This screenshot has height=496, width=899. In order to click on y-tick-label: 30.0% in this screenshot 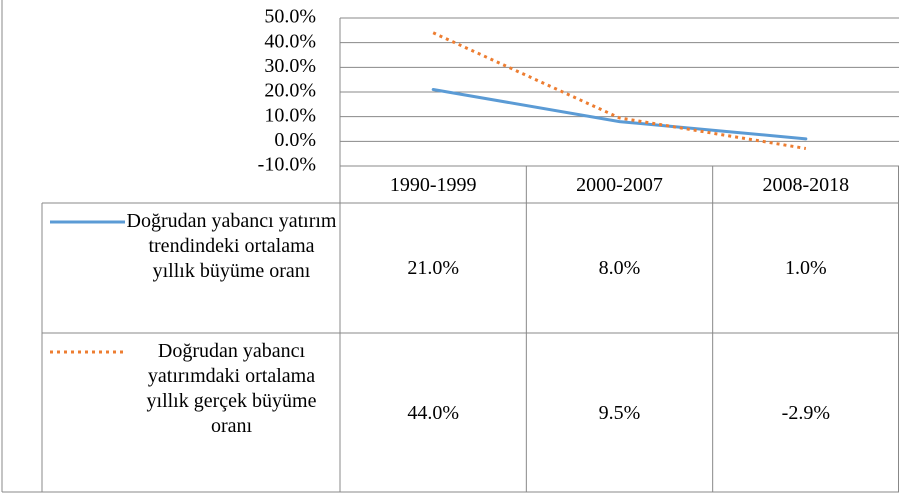, I will do `click(290, 66)`.